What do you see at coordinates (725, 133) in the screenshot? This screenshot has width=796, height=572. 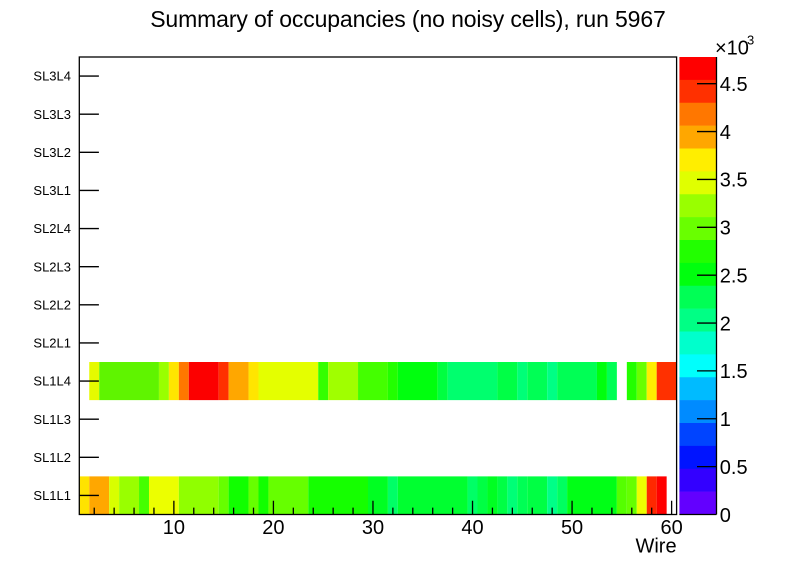 I see `svg-text: 4` at bounding box center [725, 133].